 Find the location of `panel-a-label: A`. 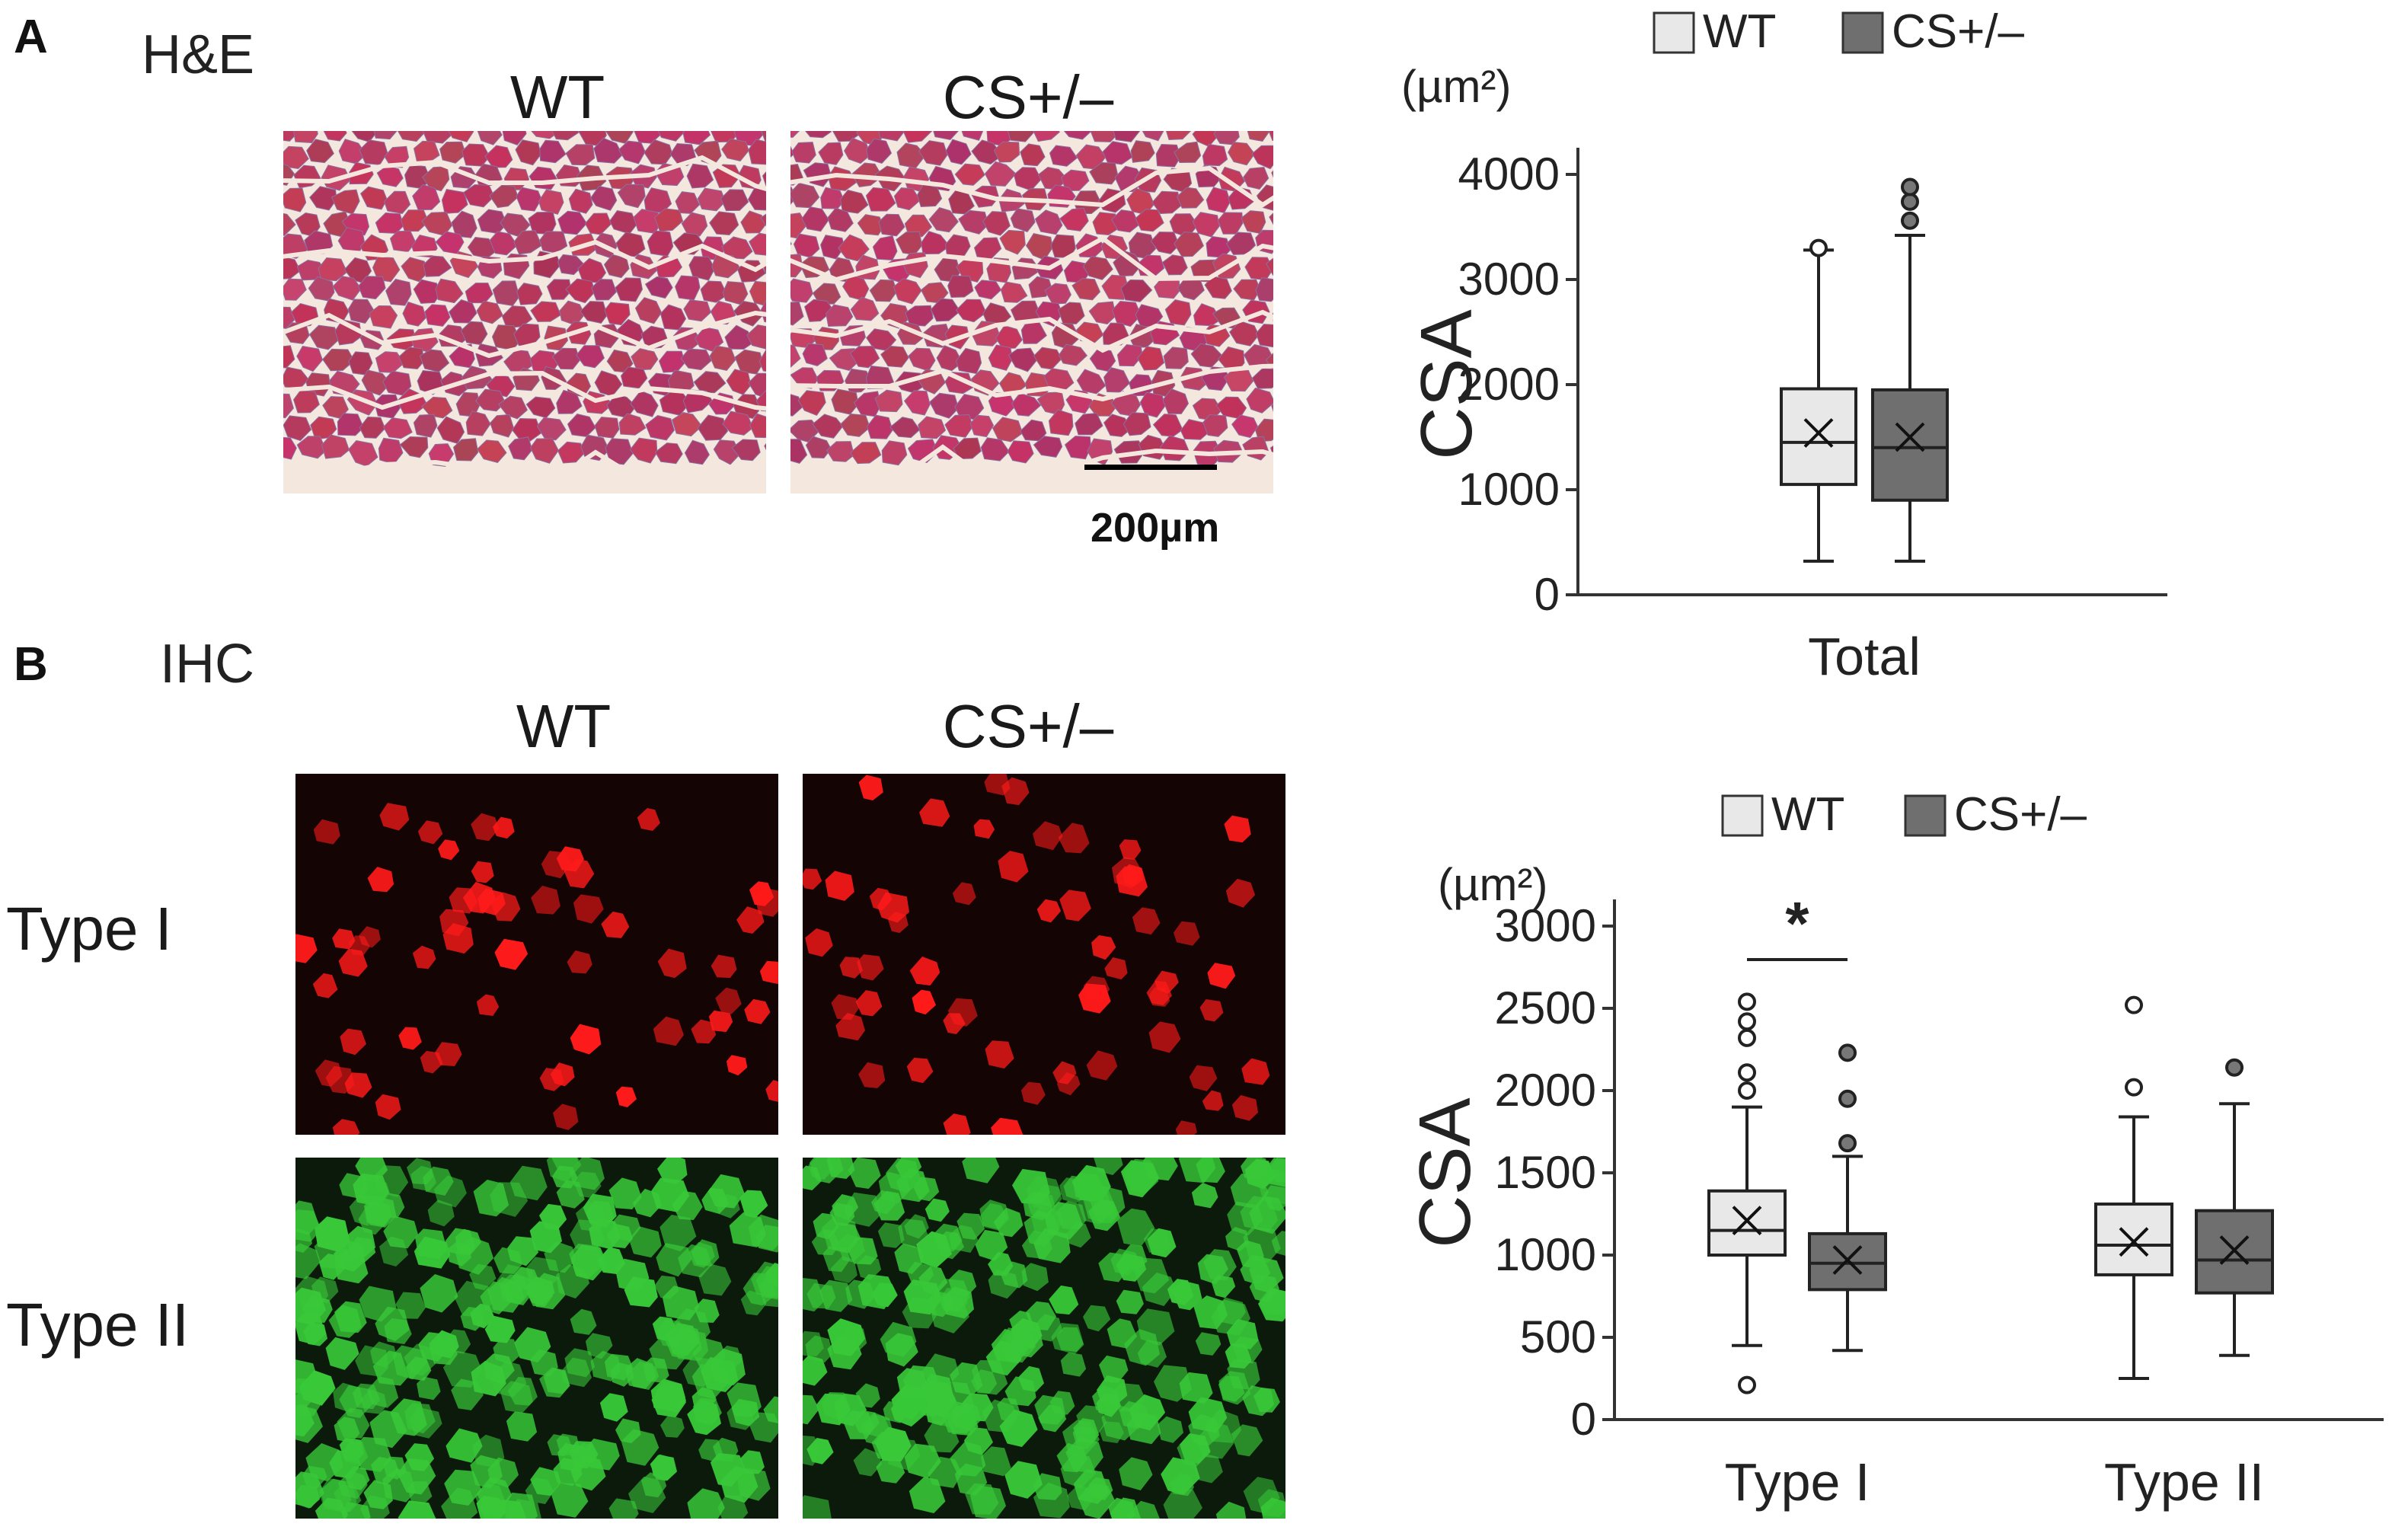

panel-a-label: A is located at coordinates (31, 37).